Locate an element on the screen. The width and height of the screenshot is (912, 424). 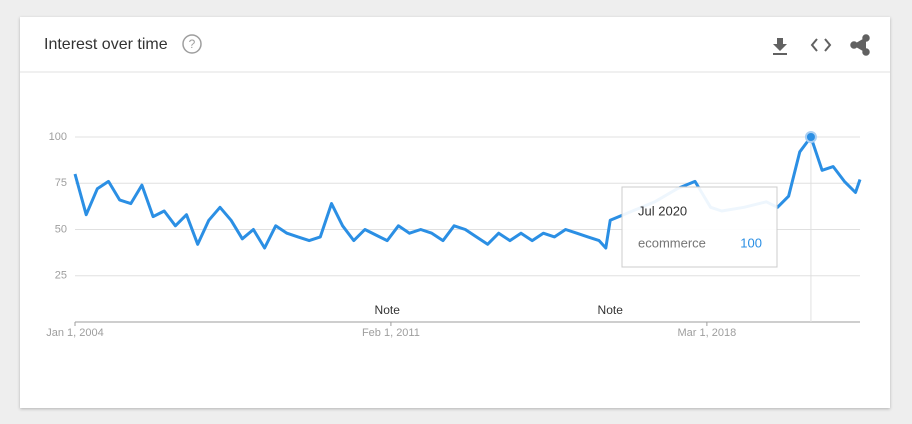
y-tick-label: 25 is located at coordinates (61, 276).